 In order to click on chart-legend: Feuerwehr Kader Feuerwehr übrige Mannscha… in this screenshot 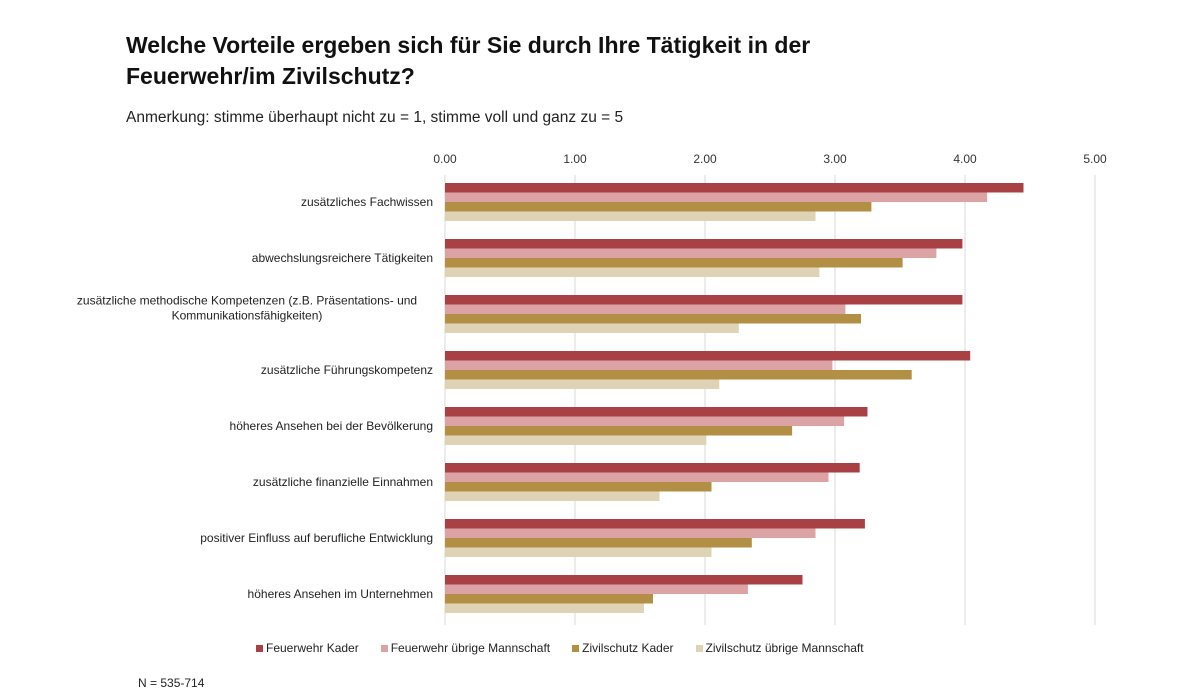, I will do `click(560, 648)`.